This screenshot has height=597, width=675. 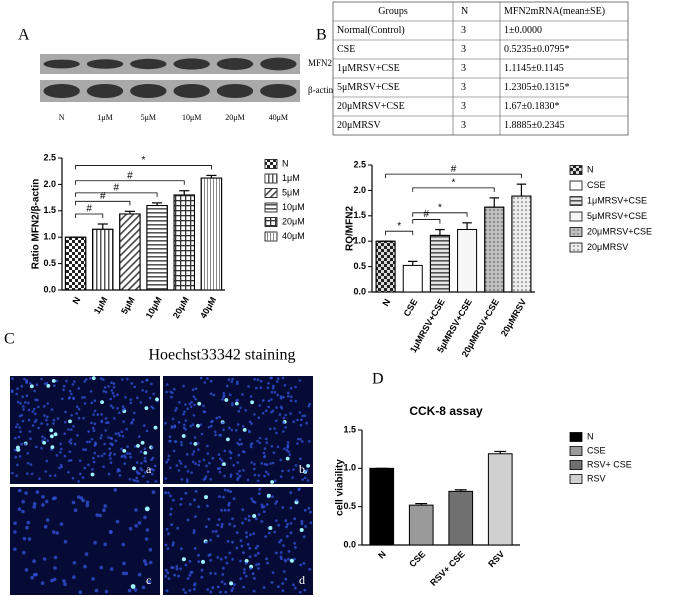 I want to click on micrograph, so click(x=85, y=430).